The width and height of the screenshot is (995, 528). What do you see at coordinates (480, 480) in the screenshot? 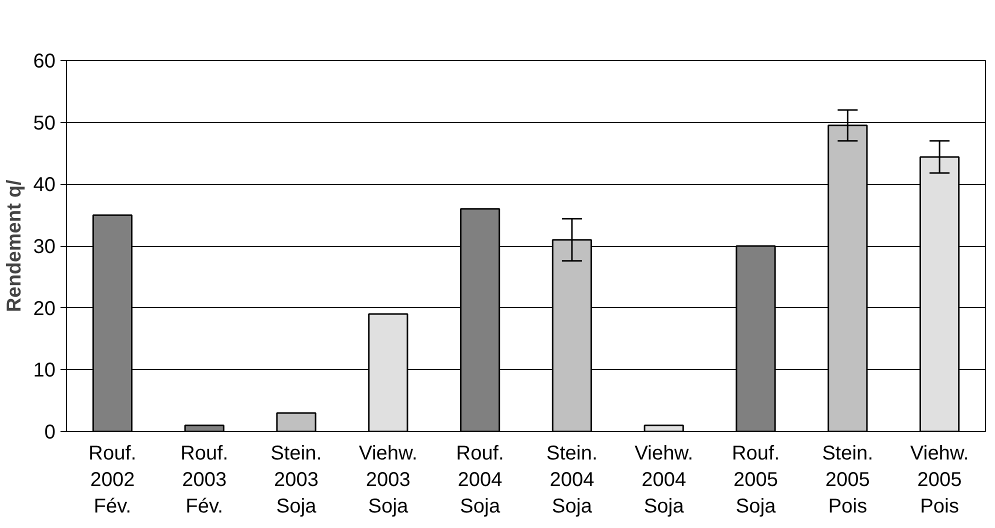
I see `x-tick-label: Rouf. 2004 Soja` at bounding box center [480, 480].